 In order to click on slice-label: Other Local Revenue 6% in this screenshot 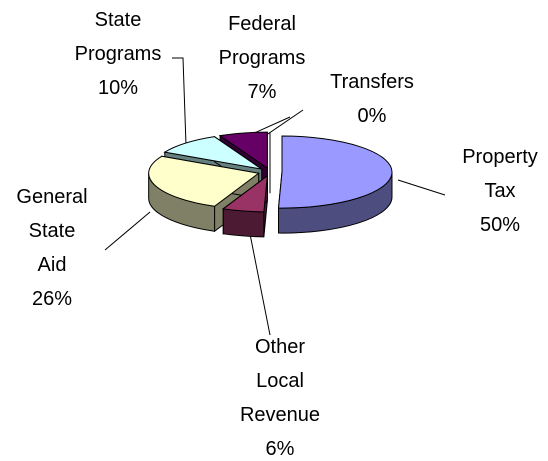, I will do `click(280, 395)`.